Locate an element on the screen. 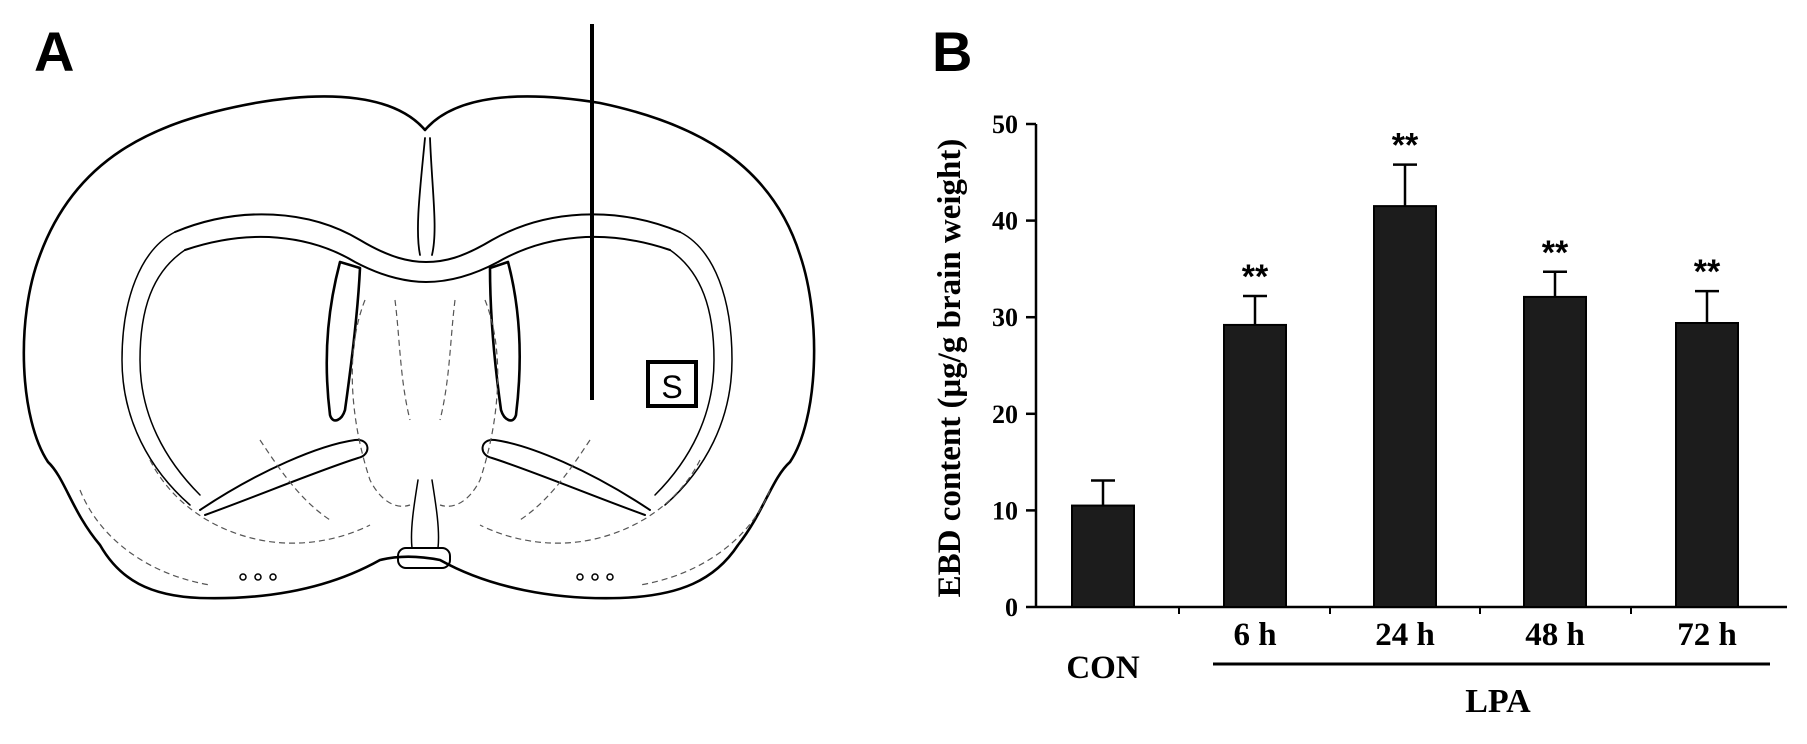 The height and width of the screenshot is (744, 1807). lateral-ventricle-left is located at coordinates (343, 341).